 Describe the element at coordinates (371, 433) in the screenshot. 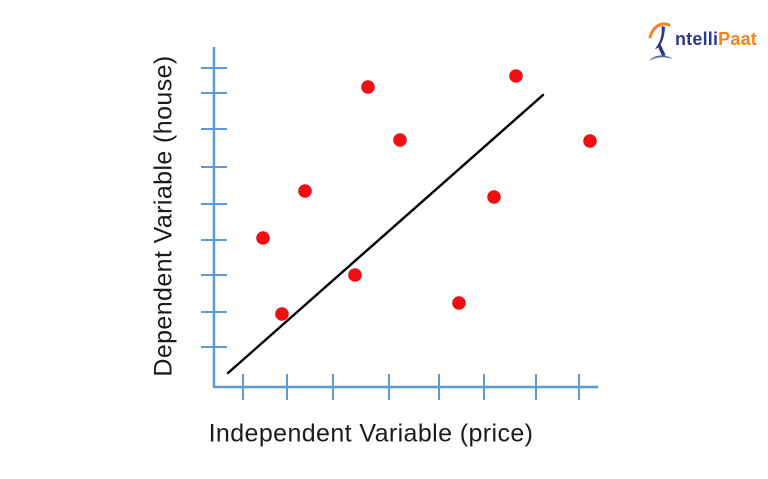

I see `x-axis-label: Independent Variable (price)` at that location.